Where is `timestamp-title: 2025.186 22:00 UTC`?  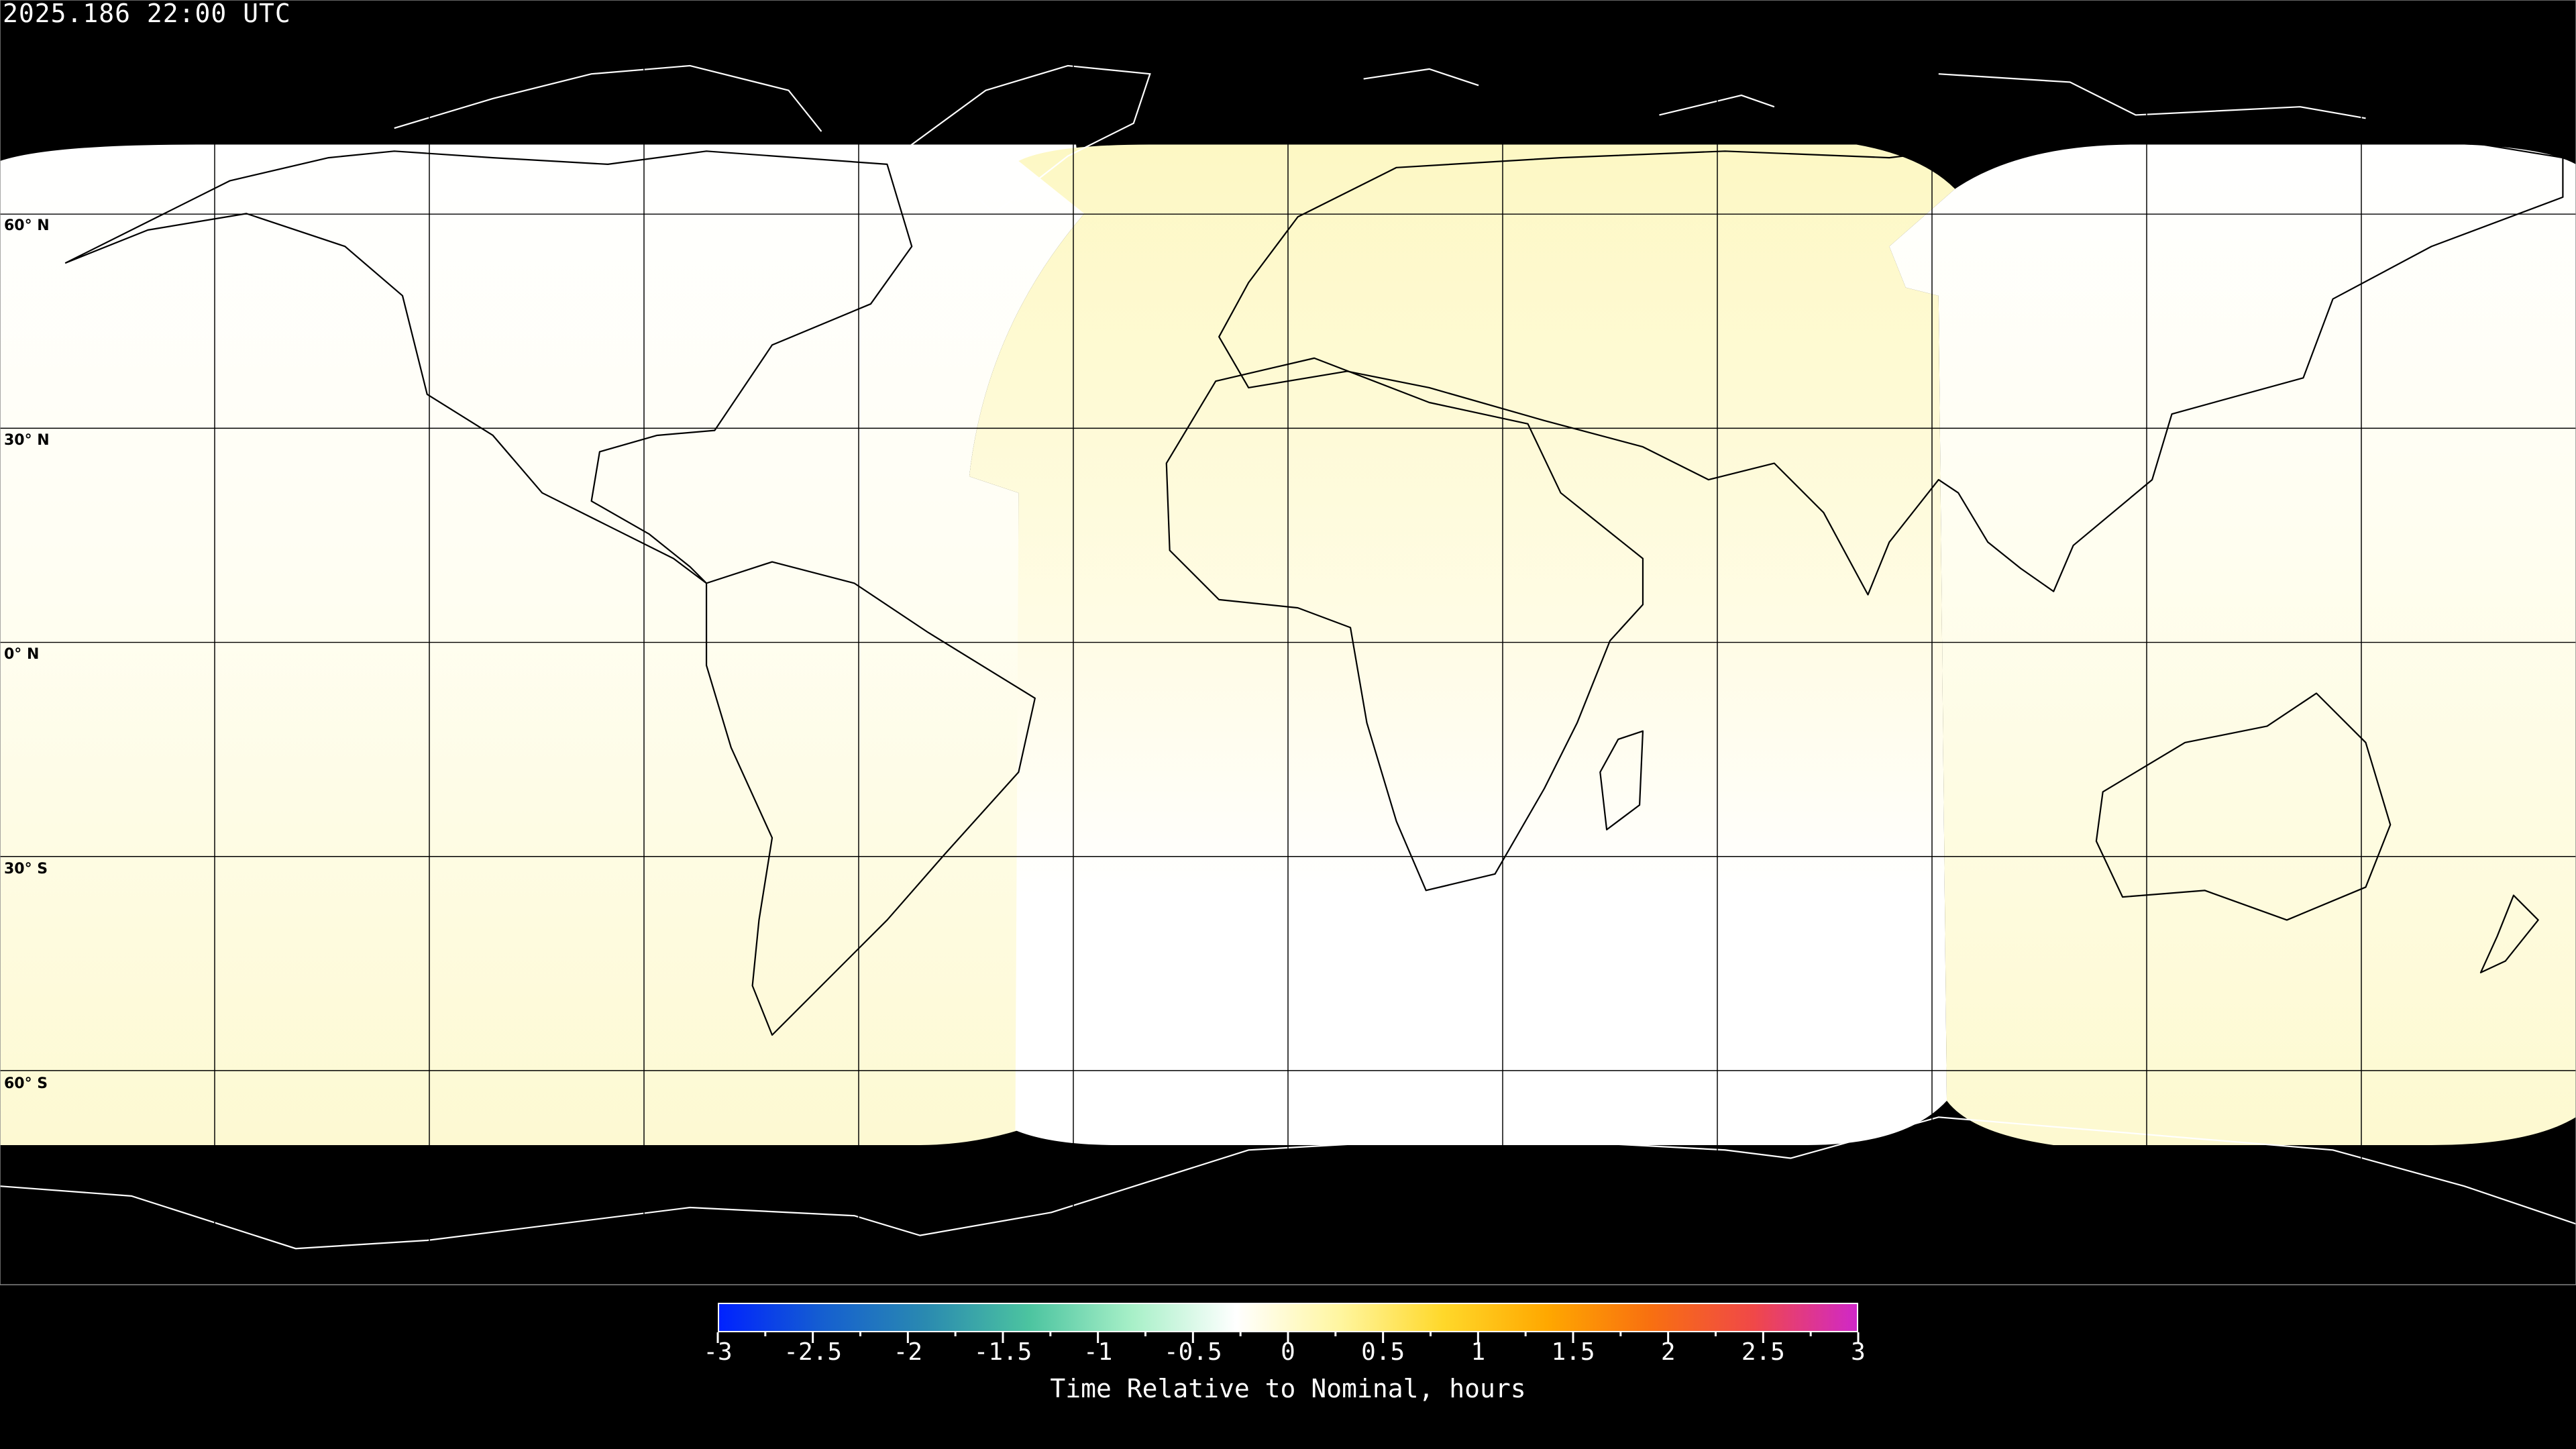 timestamp-title: 2025.186 22:00 UTC is located at coordinates (147, 14).